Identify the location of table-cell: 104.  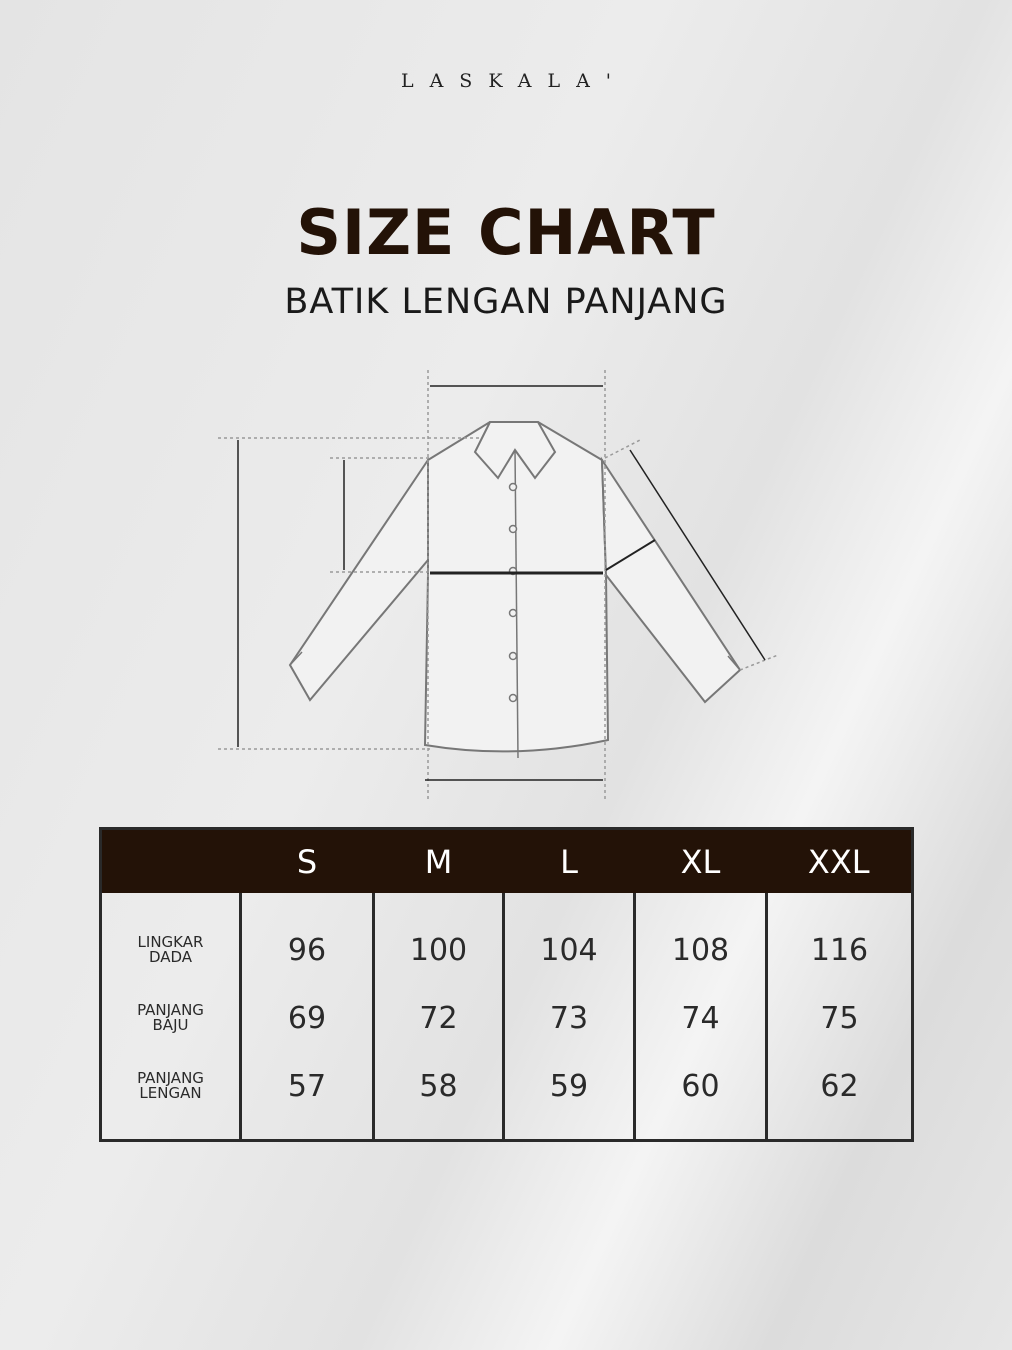
(568, 938).